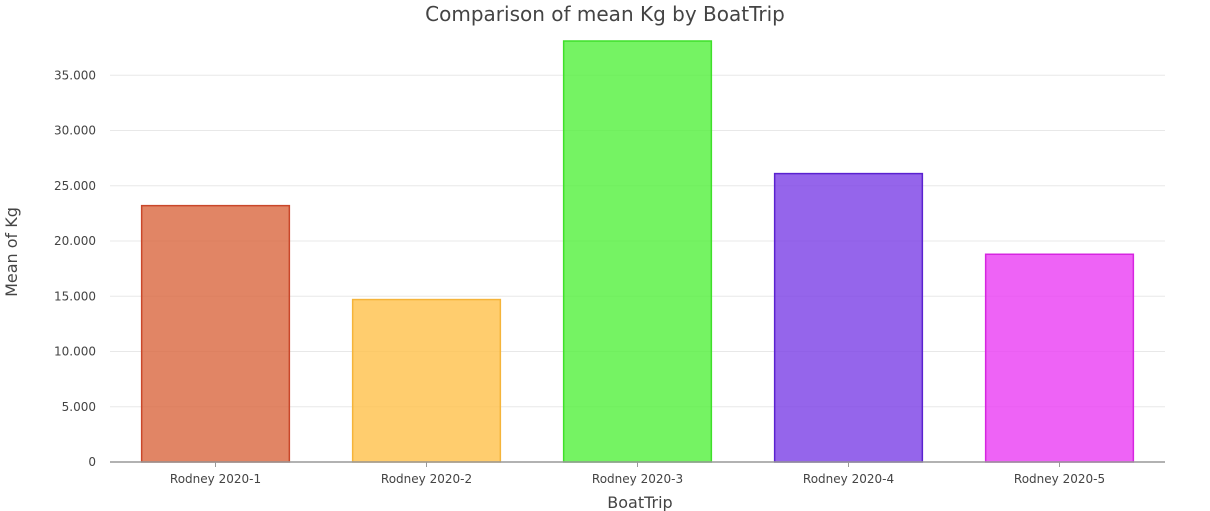 Image resolution: width=1210 pixels, height=511 pixels. I want to click on x-tick-label: Rodney 2020-2, so click(426, 479).